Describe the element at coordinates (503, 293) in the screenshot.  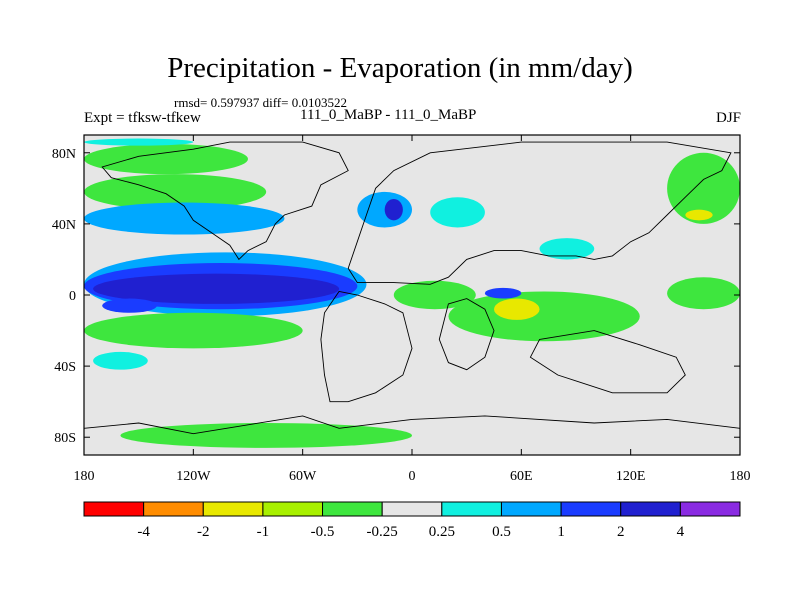
I see `field-region-indian-ocean-blue` at that location.